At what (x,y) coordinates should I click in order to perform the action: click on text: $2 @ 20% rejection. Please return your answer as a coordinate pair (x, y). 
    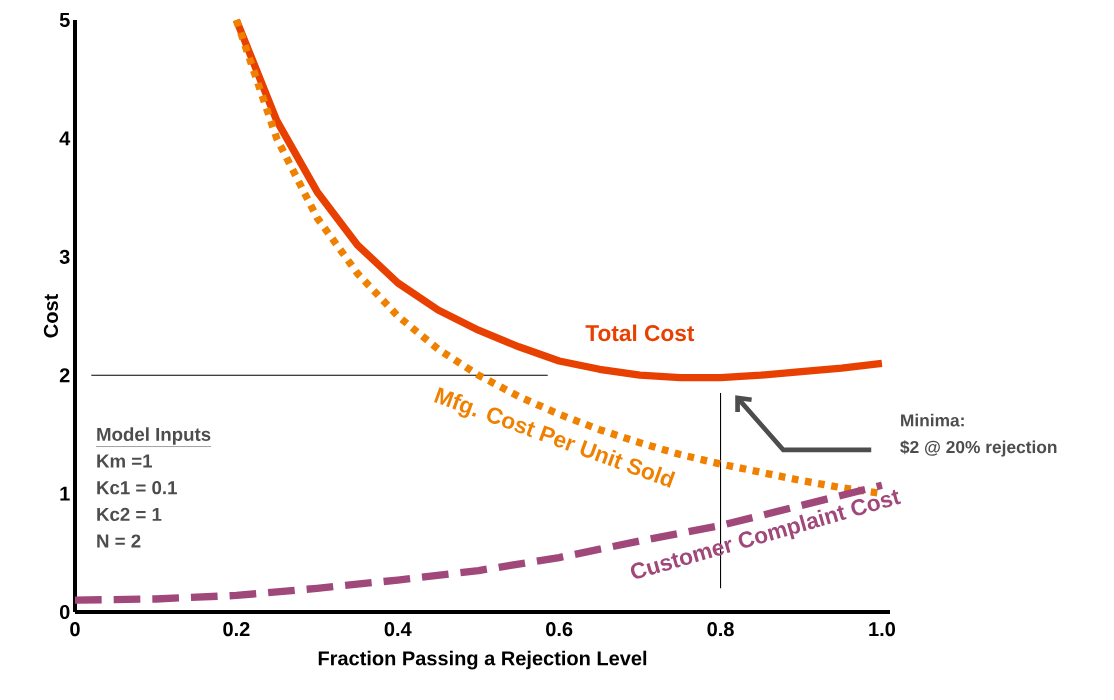
    Looking at the image, I should click on (978, 448).